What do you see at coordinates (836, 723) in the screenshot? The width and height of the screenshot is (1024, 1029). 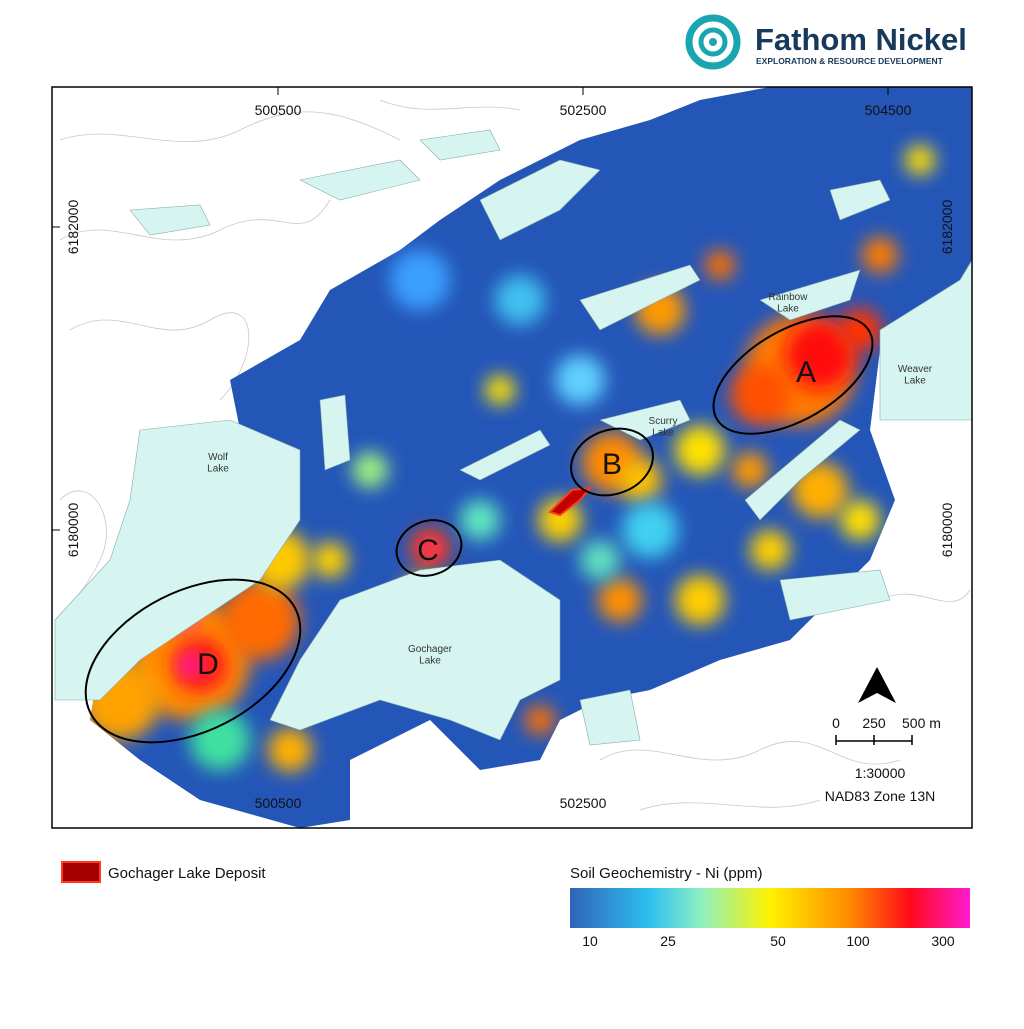 I see `scale-label: 0` at bounding box center [836, 723].